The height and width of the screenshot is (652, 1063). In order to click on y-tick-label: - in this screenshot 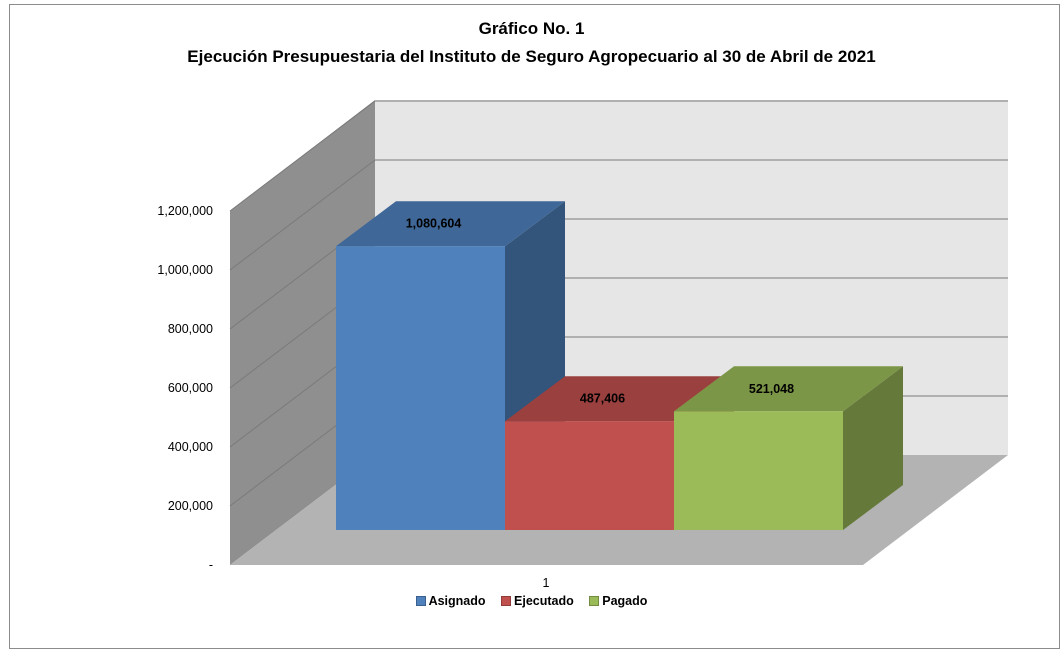, I will do `click(211, 565)`.